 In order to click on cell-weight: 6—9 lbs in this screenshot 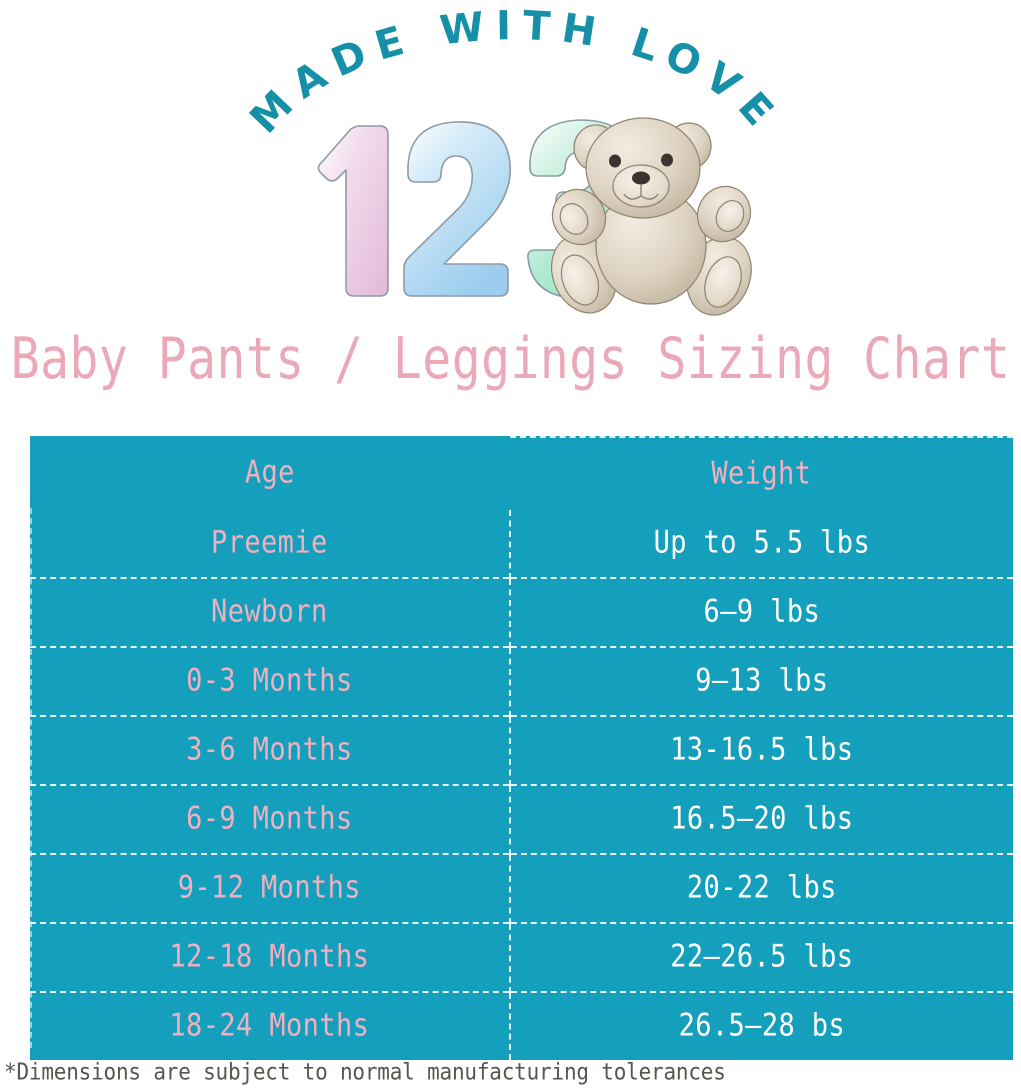, I will do `click(760, 612)`.